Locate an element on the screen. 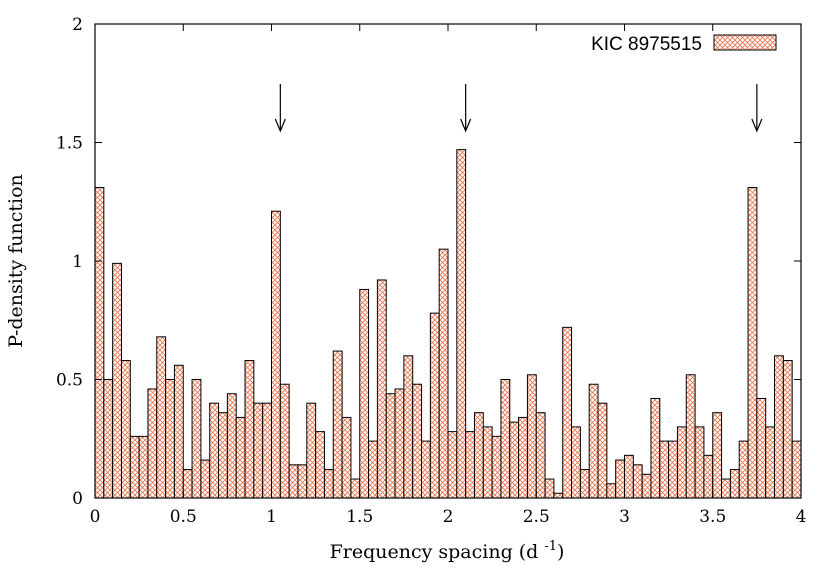 This screenshot has width=830, height=581. arrow-annotations is located at coordinates (518, 108).